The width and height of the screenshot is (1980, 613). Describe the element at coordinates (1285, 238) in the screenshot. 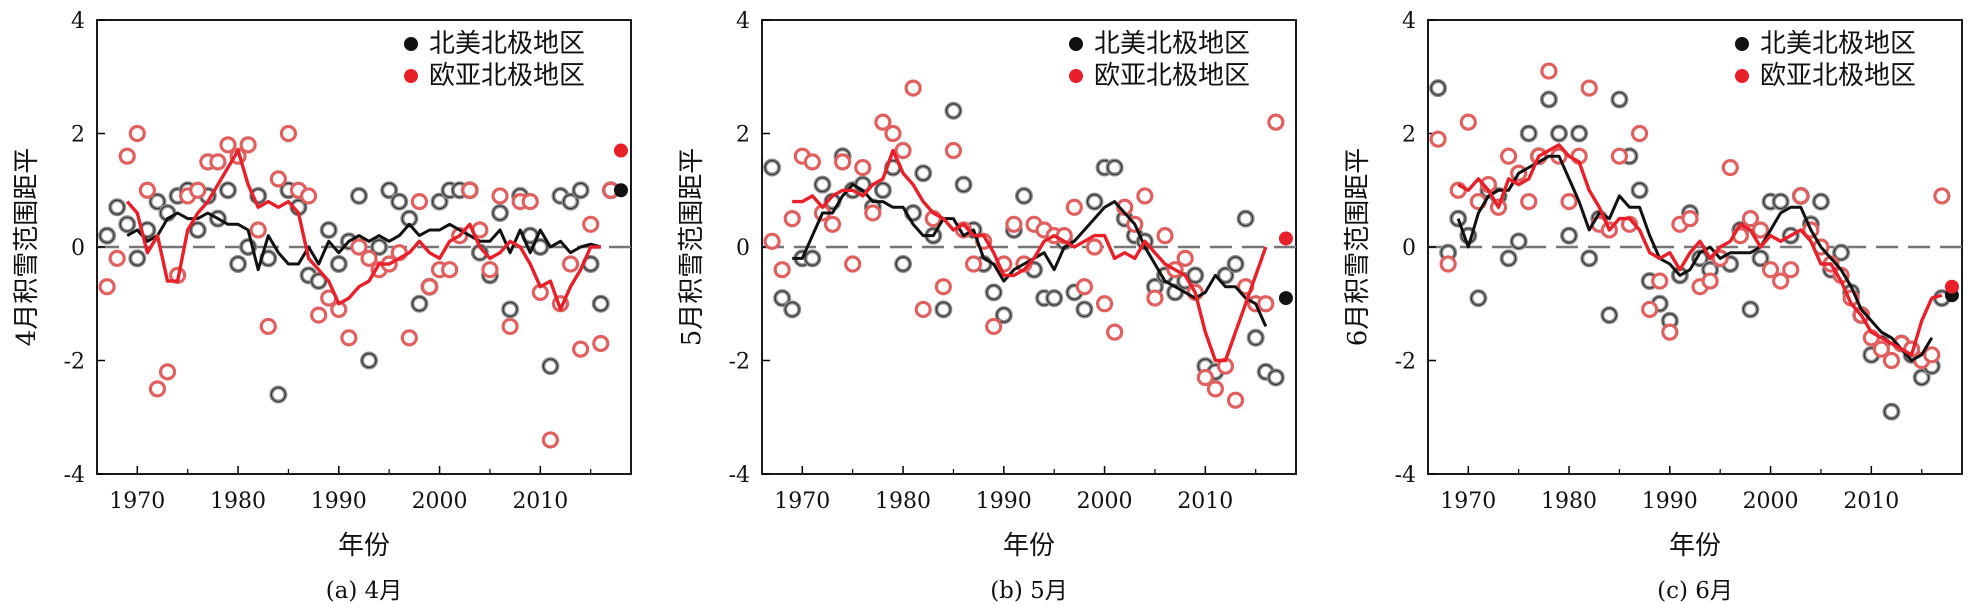

I see `ea-2018-point` at that location.